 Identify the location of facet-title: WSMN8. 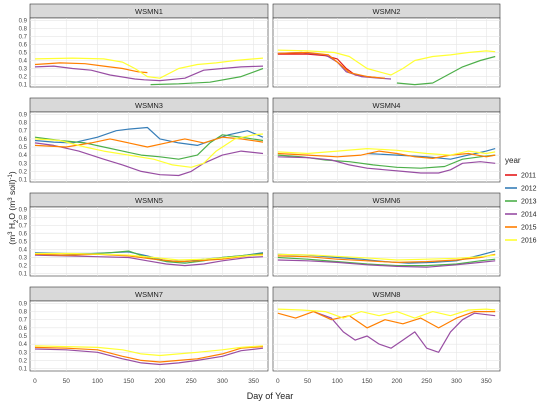
(387, 294).